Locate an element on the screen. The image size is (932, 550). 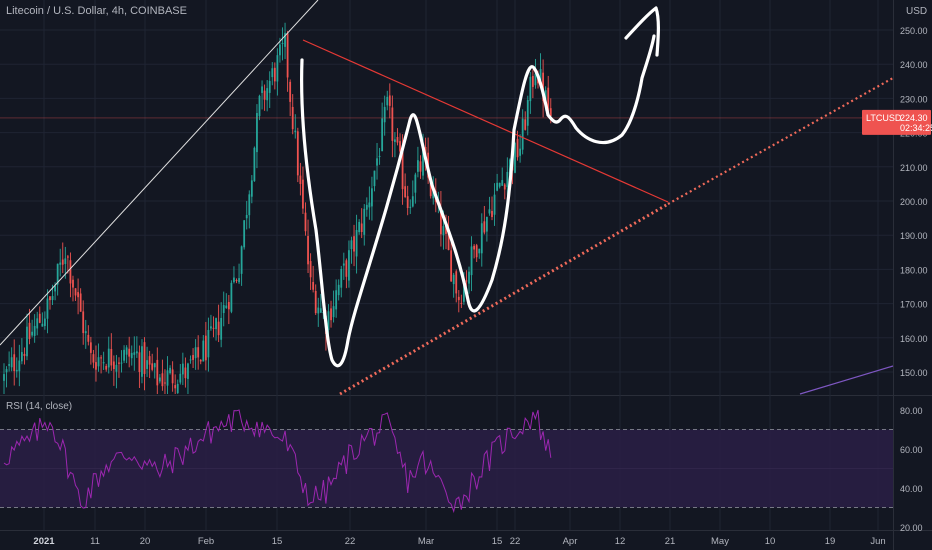
price-axis-border is located at coordinates (893, 275).